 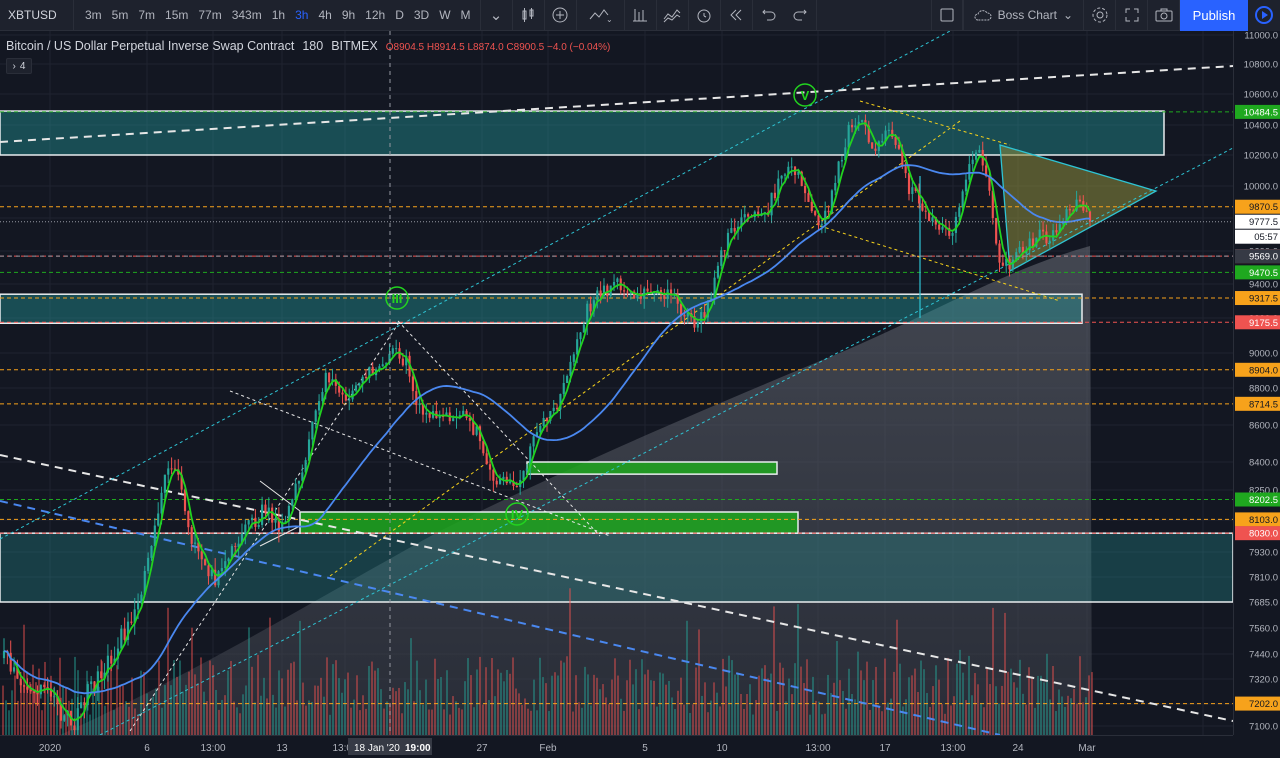 What do you see at coordinates (445, 14) in the screenshot?
I see `timeframe-w: W` at bounding box center [445, 14].